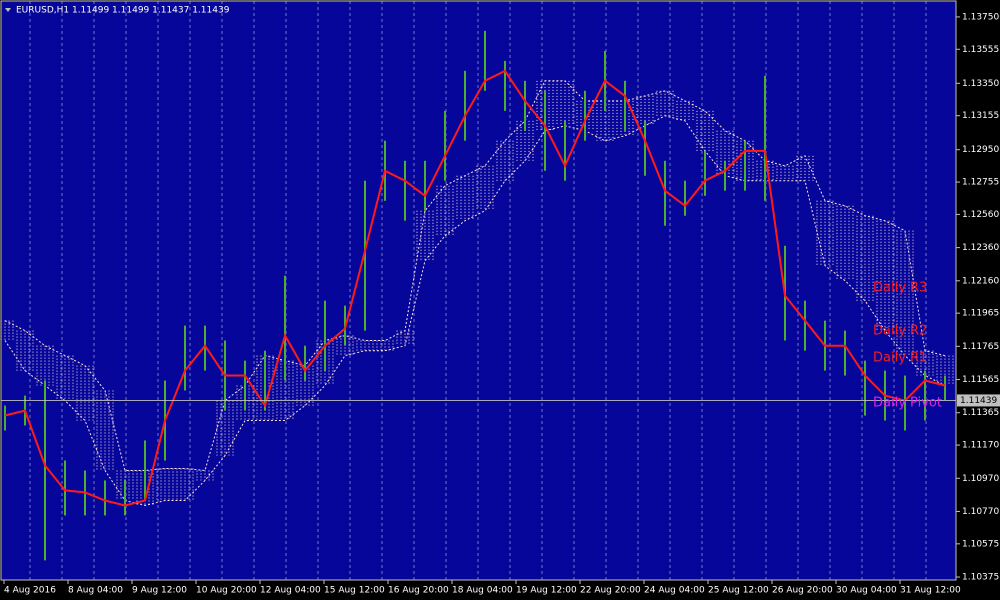  What do you see at coordinates (30, 591) in the screenshot?
I see `x-tick-label: 4 Aug 2016` at bounding box center [30, 591].